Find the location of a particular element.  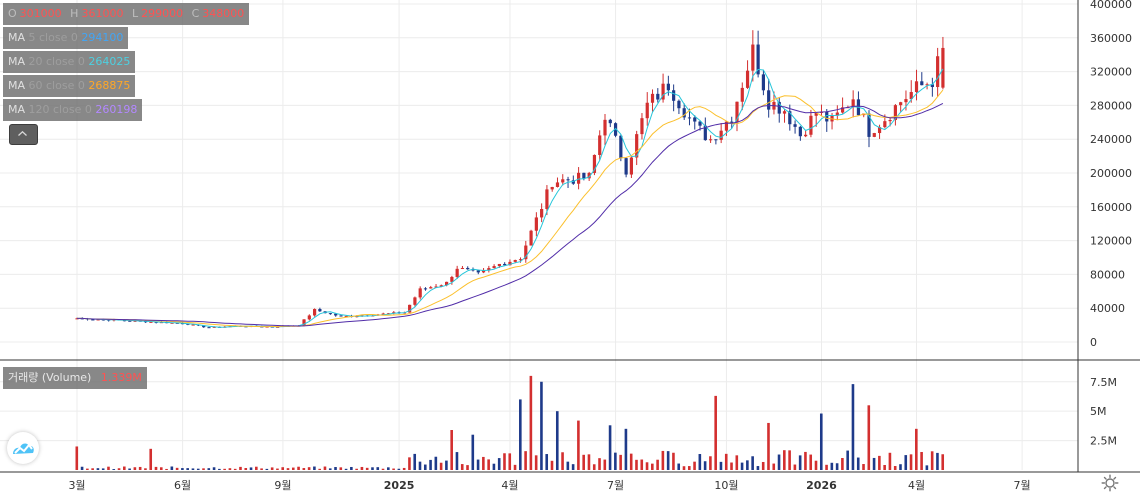

settings-gear-icon is located at coordinates (1110, 483).